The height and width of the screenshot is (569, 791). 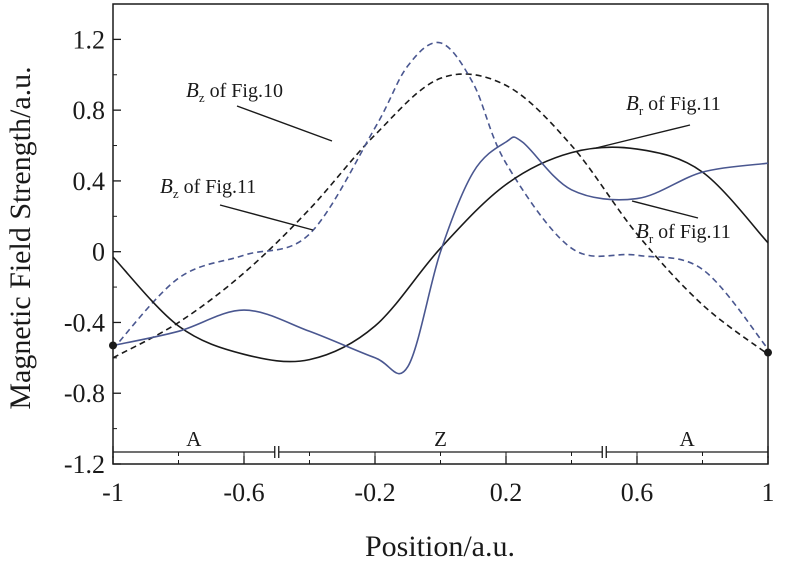 What do you see at coordinates (84, 393) in the screenshot?
I see `y-tick-label: -0.8` at bounding box center [84, 393].